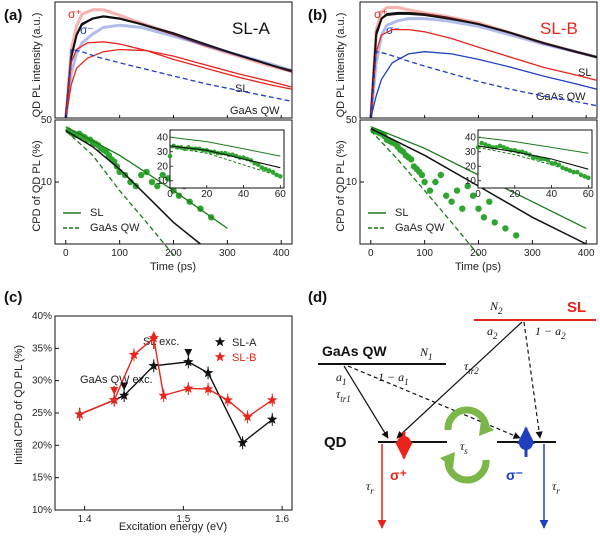 This screenshot has width=600, height=537. What do you see at coordinates (352, 120) in the screenshot?
I see `cpd-ytick-label-50: 50` at bounding box center [352, 120].